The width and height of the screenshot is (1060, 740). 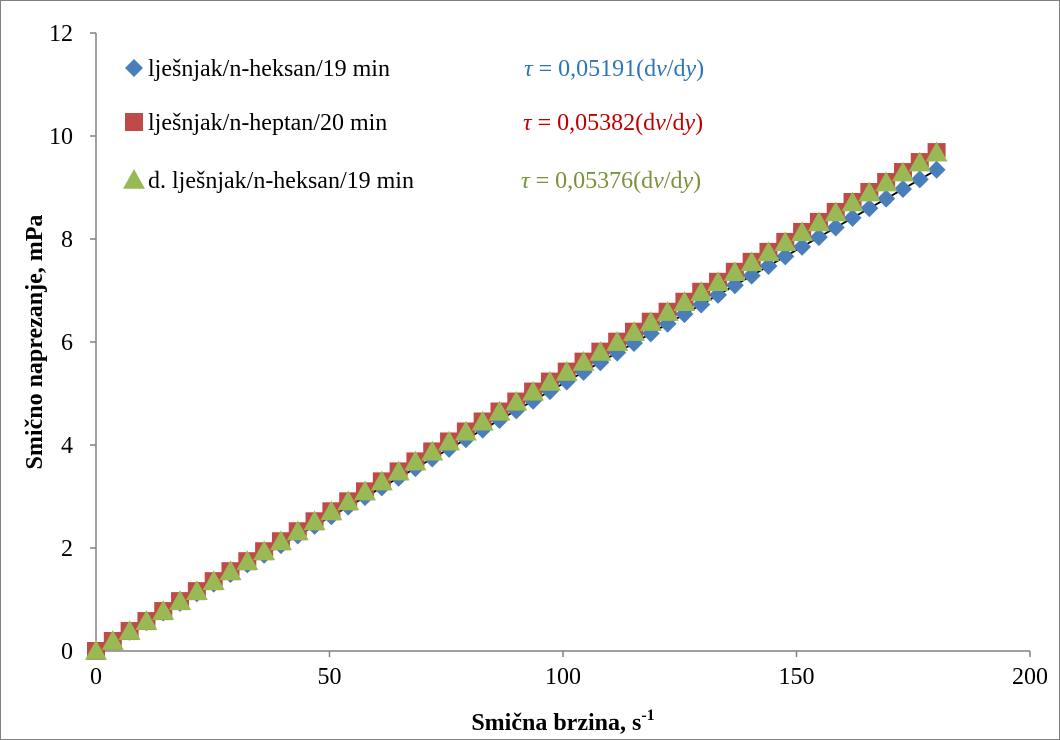 What do you see at coordinates (67, 240) in the screenshot?
I see `y-tick-label: 8` at bounding box center [67, 240].